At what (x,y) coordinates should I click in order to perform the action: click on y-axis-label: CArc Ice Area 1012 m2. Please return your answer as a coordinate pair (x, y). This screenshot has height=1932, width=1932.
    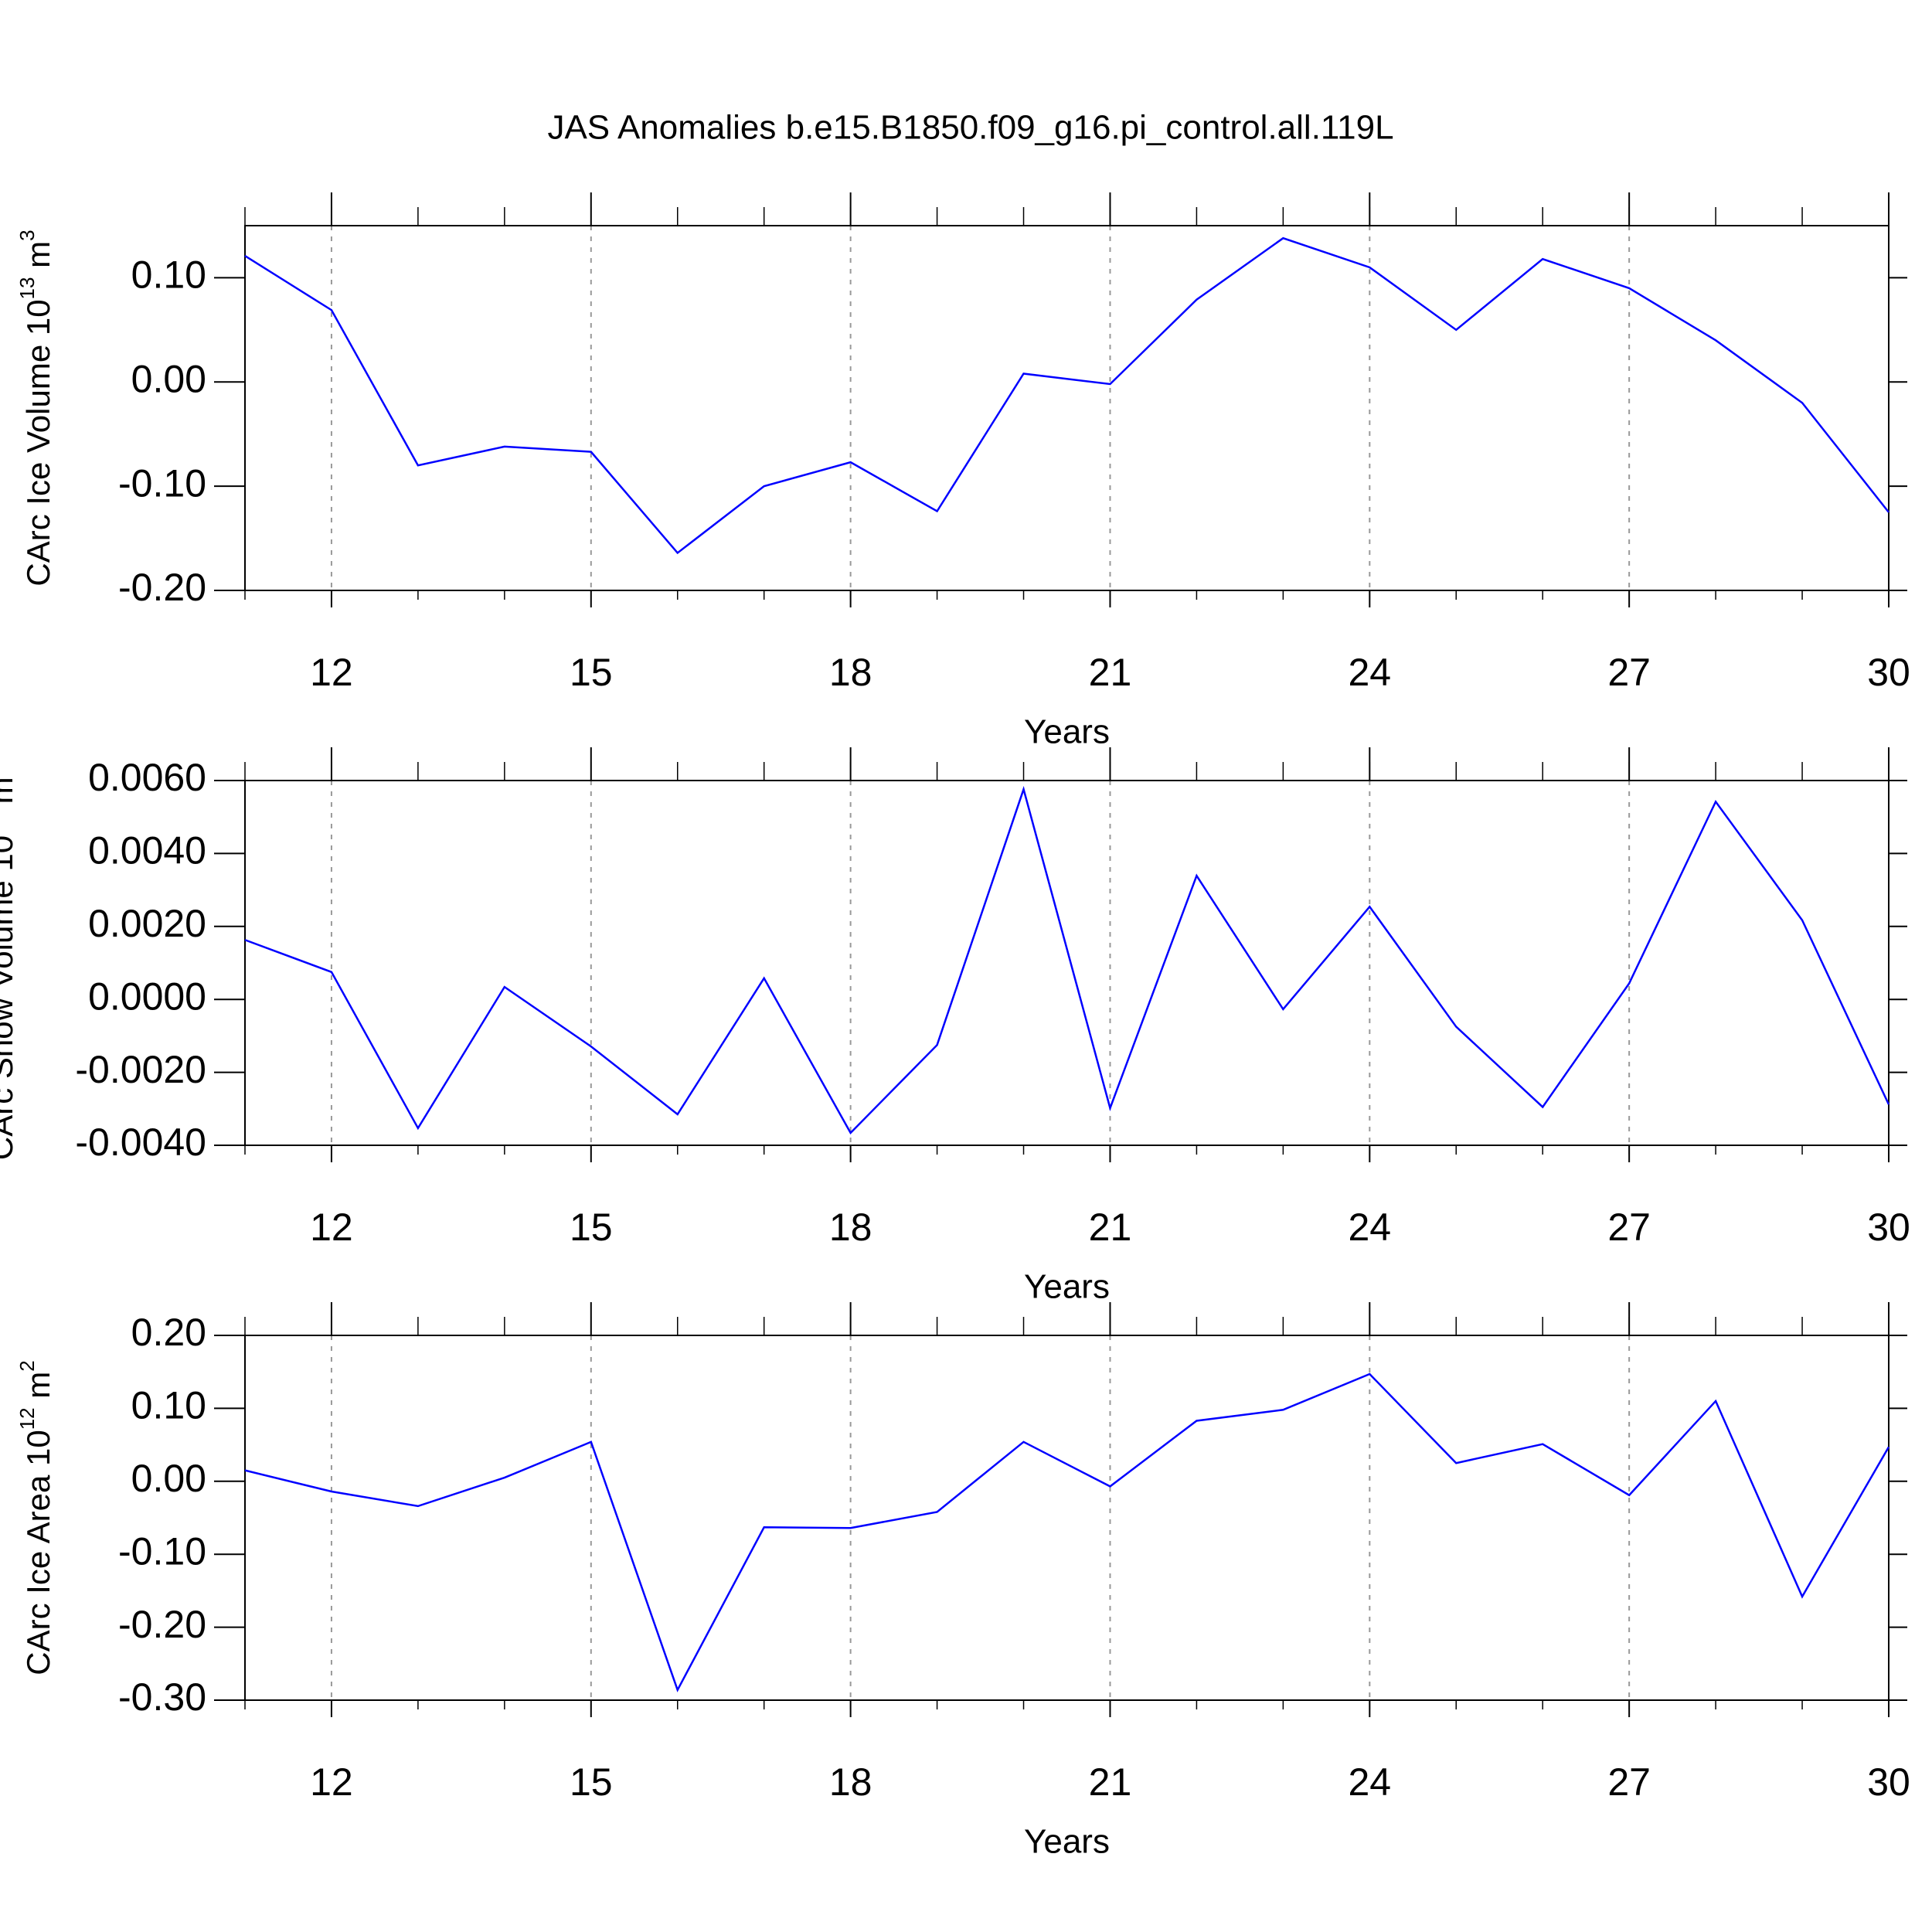
    Looking at the image, I should click on (35, 1518).